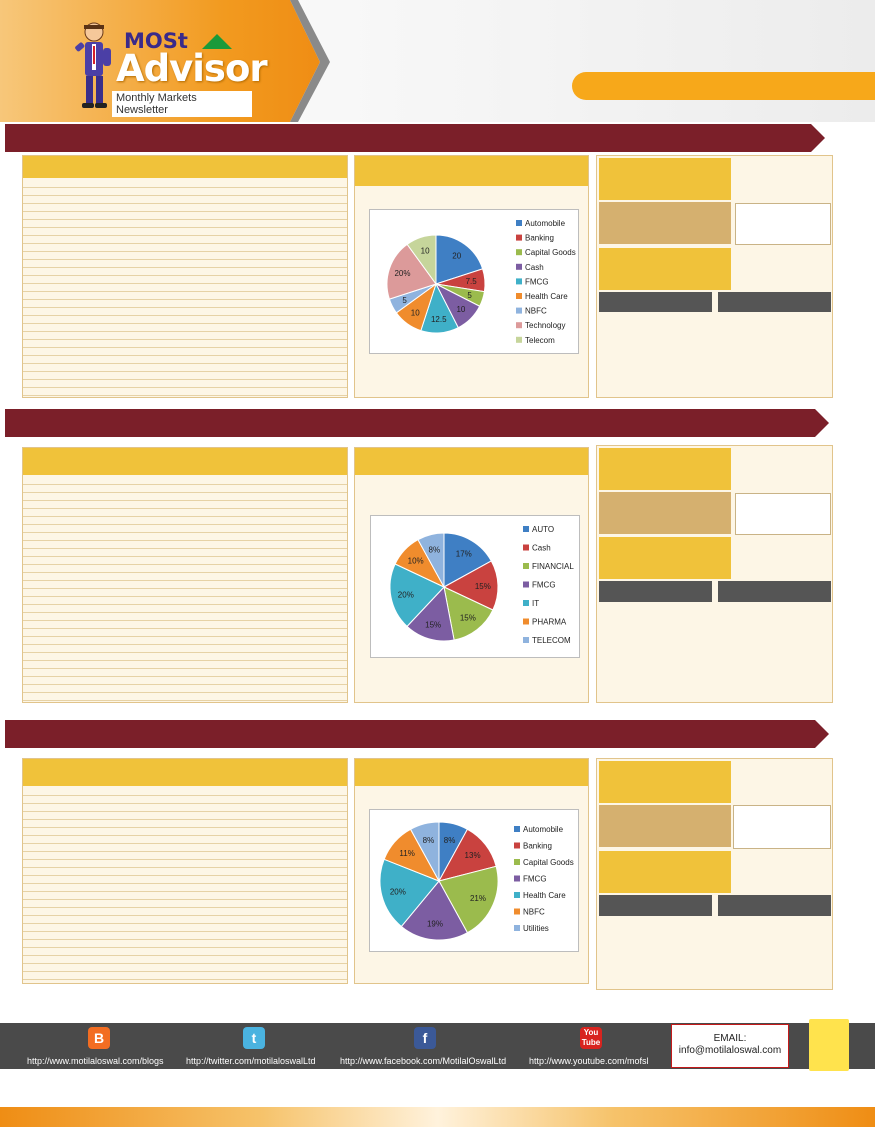 The image size is (875, 1127). I want to click on pie-data-label: 19%, so click(435, 923).